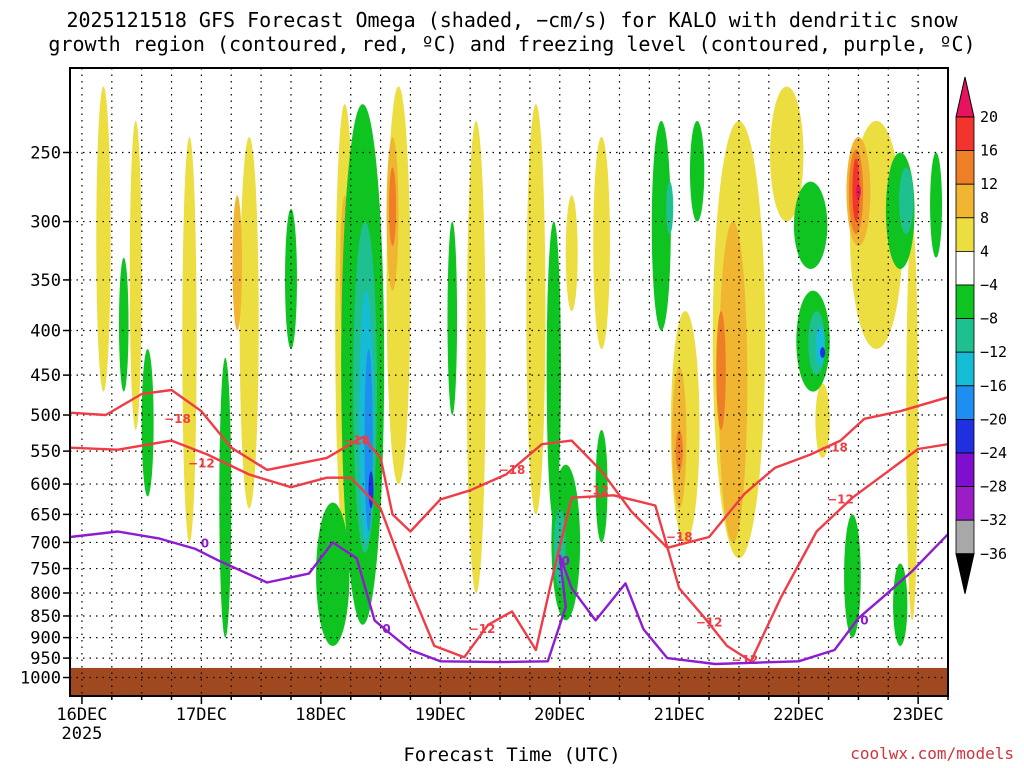  I want to click on contour-label--18-1: −18, so click(356, 441).